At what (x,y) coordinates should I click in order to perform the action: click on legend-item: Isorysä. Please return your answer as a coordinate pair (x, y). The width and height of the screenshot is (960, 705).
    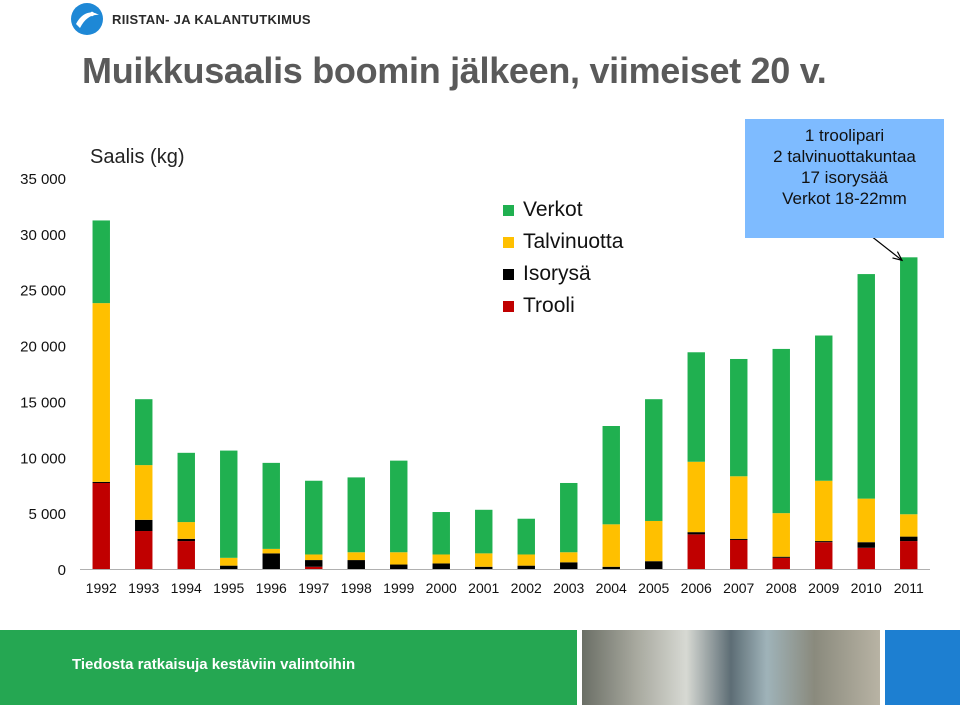
    Looking at the image, I should click on (563, 274).